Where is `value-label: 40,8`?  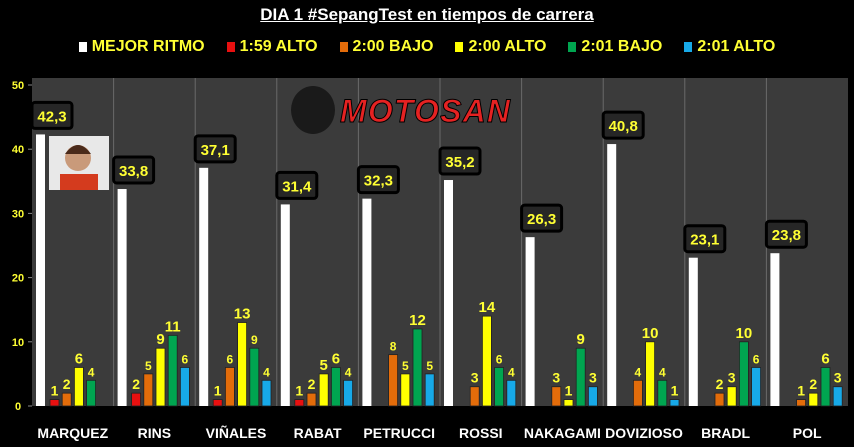 value-label: 40,8 is located at coordinates (623, 126).